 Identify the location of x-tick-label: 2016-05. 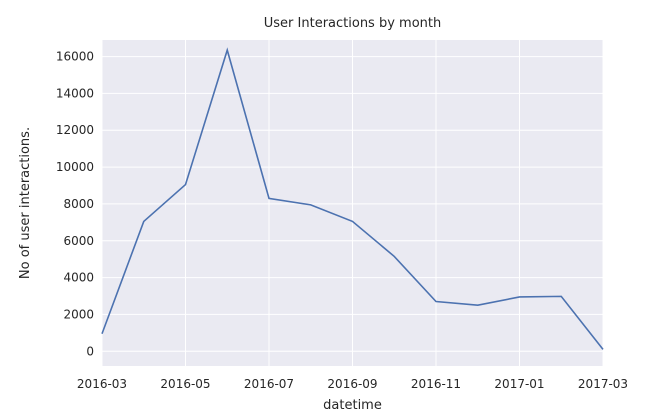
(185, 384).